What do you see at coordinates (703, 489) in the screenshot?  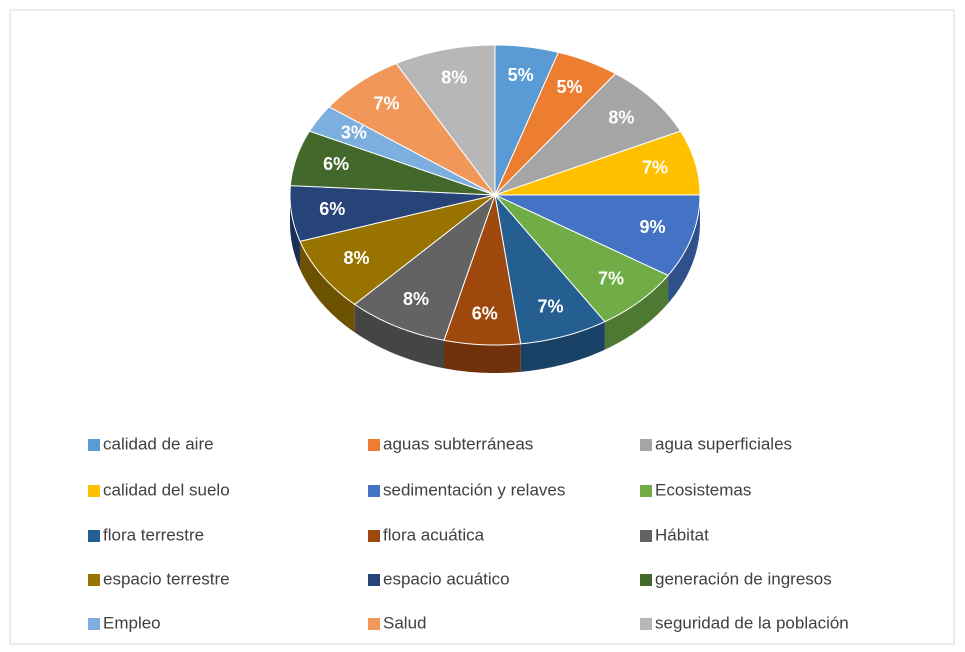 I see `legend-label: Ecosistemas` at bounding box center [703, 489].